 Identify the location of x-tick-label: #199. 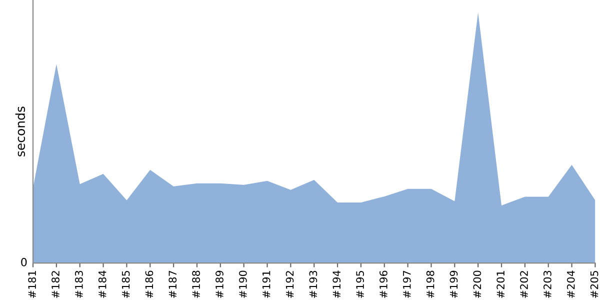
(454, 284).